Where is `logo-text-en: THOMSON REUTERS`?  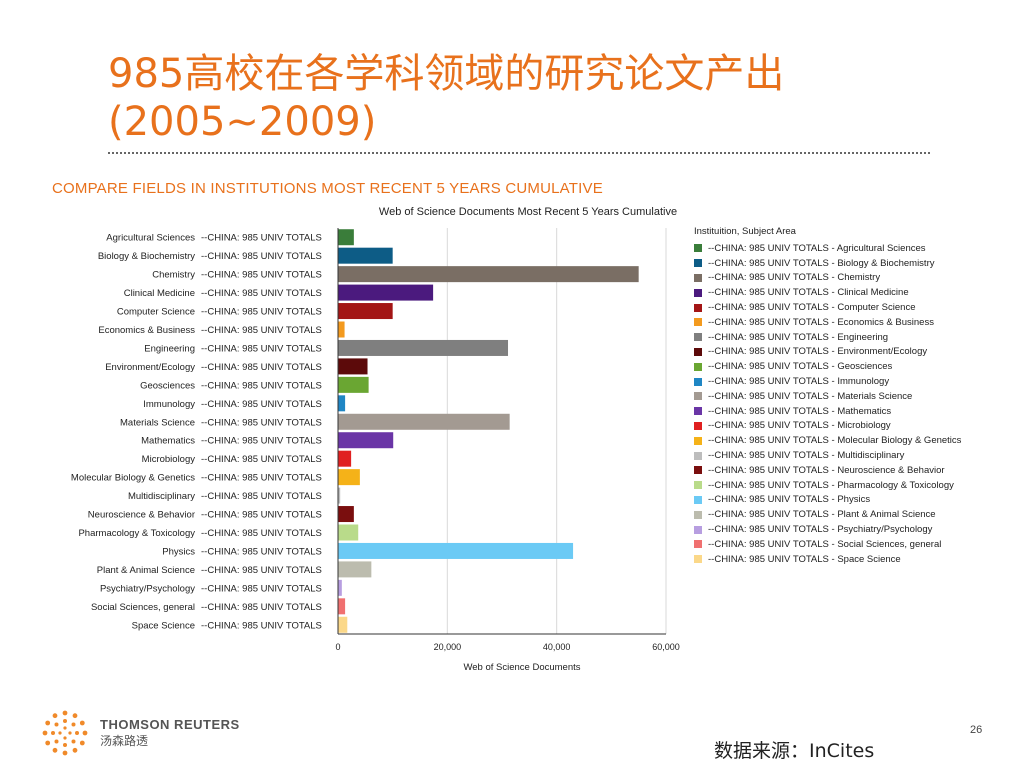
logo-text-en: THOMSON REUTERS is located at coordinates (170, 724).